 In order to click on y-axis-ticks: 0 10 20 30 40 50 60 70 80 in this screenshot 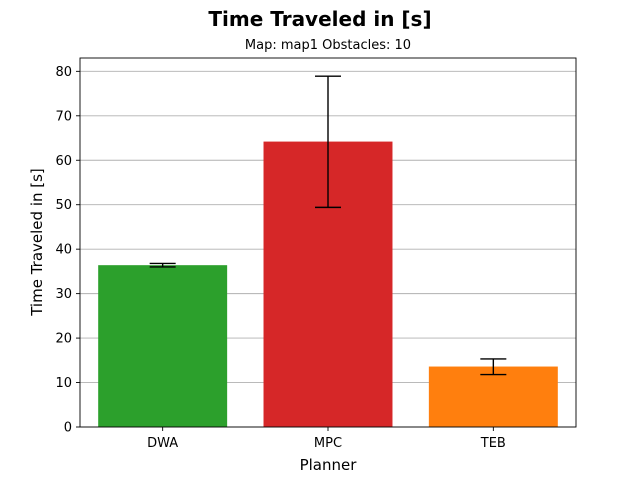, I will do `click(67, 250)`.